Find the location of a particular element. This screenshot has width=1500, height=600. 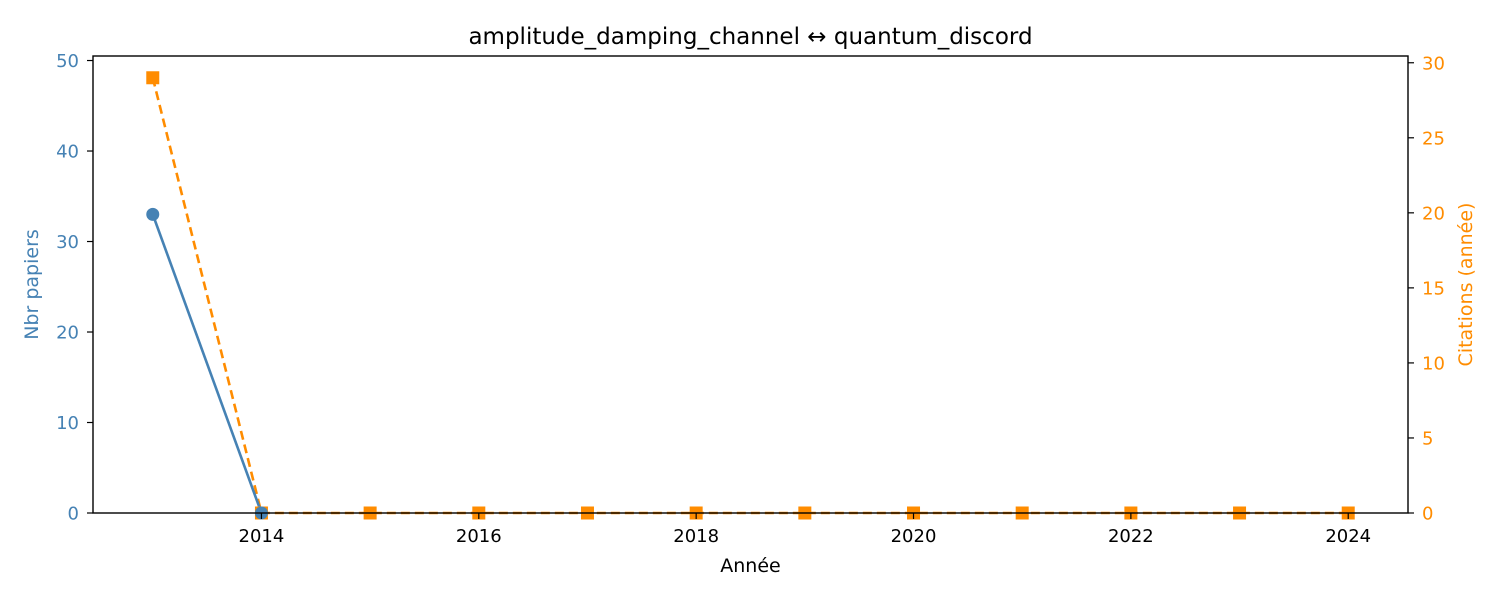

x-tick-label: 2020 is located at coordinates (914, 536).